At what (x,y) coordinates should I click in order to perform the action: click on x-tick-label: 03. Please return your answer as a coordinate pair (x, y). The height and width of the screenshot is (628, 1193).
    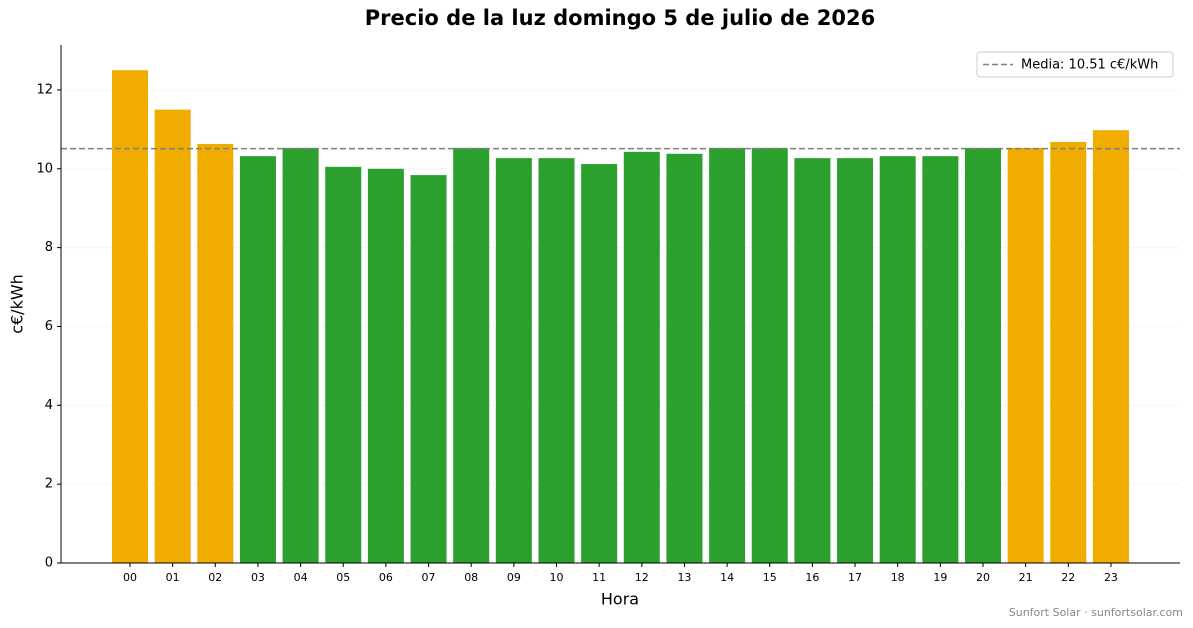
    Looking at the image, I should click on (258, 577).